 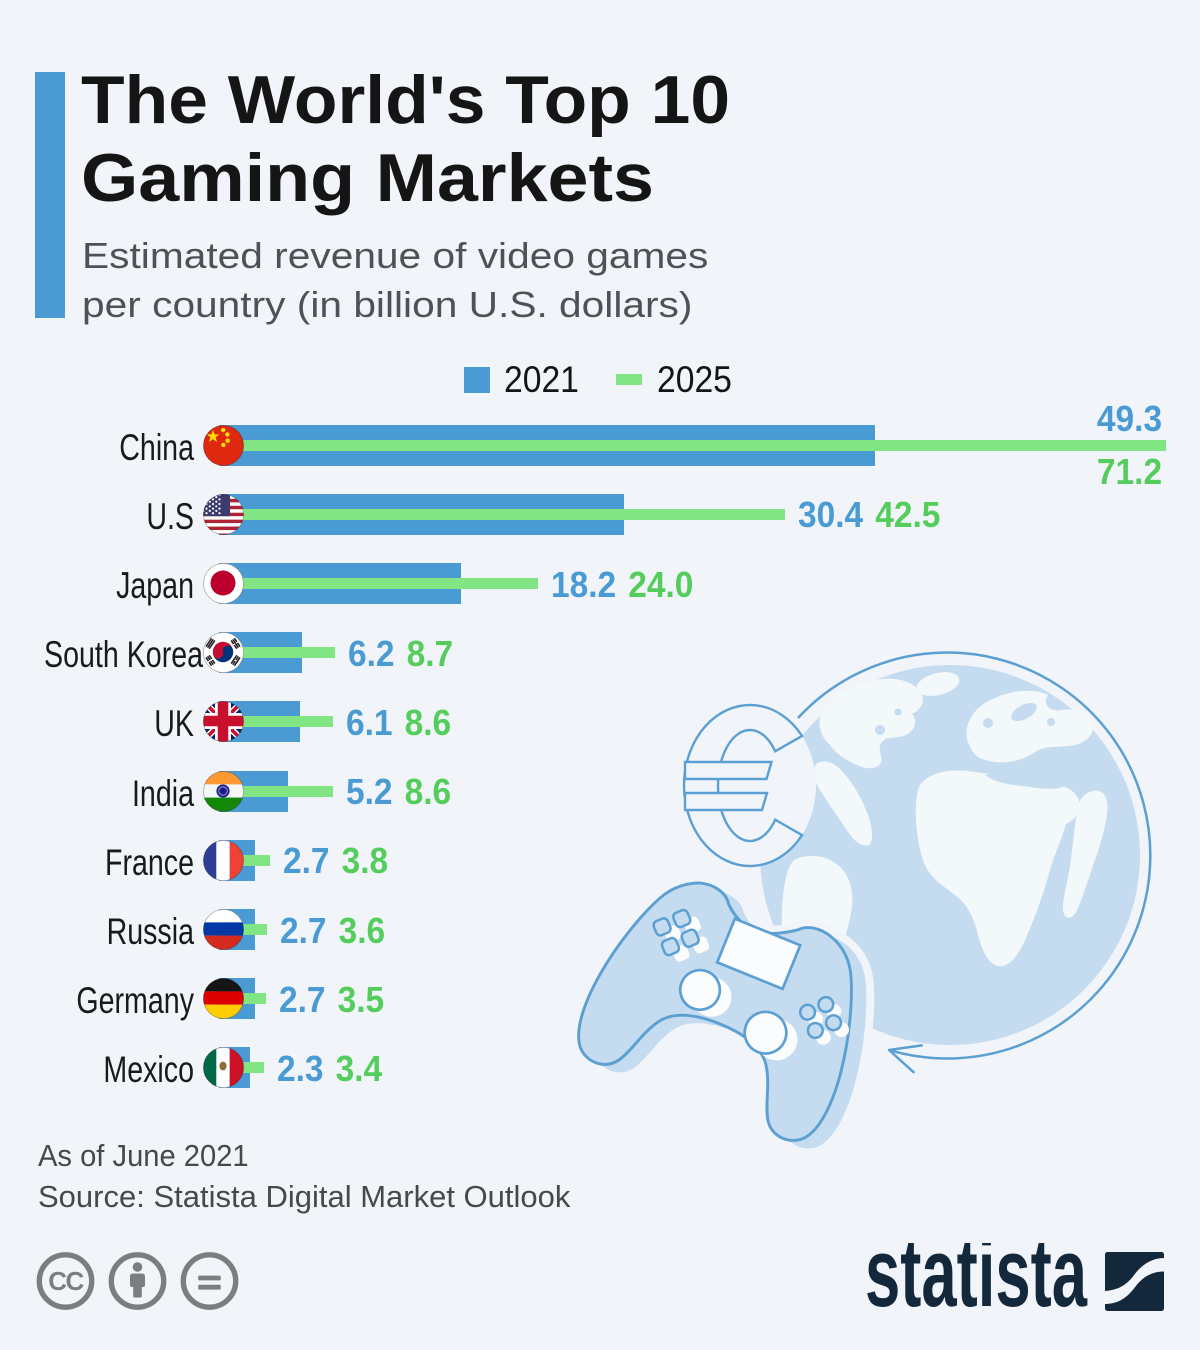 What do you see at coordinates (66, 1281) in the screenshot?
I see `svg-text: CC` at bounding box center [66, 1281].